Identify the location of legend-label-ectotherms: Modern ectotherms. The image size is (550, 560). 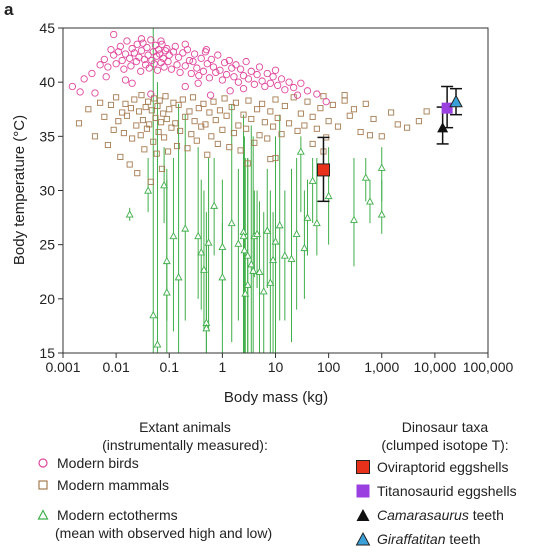
(117, 515).